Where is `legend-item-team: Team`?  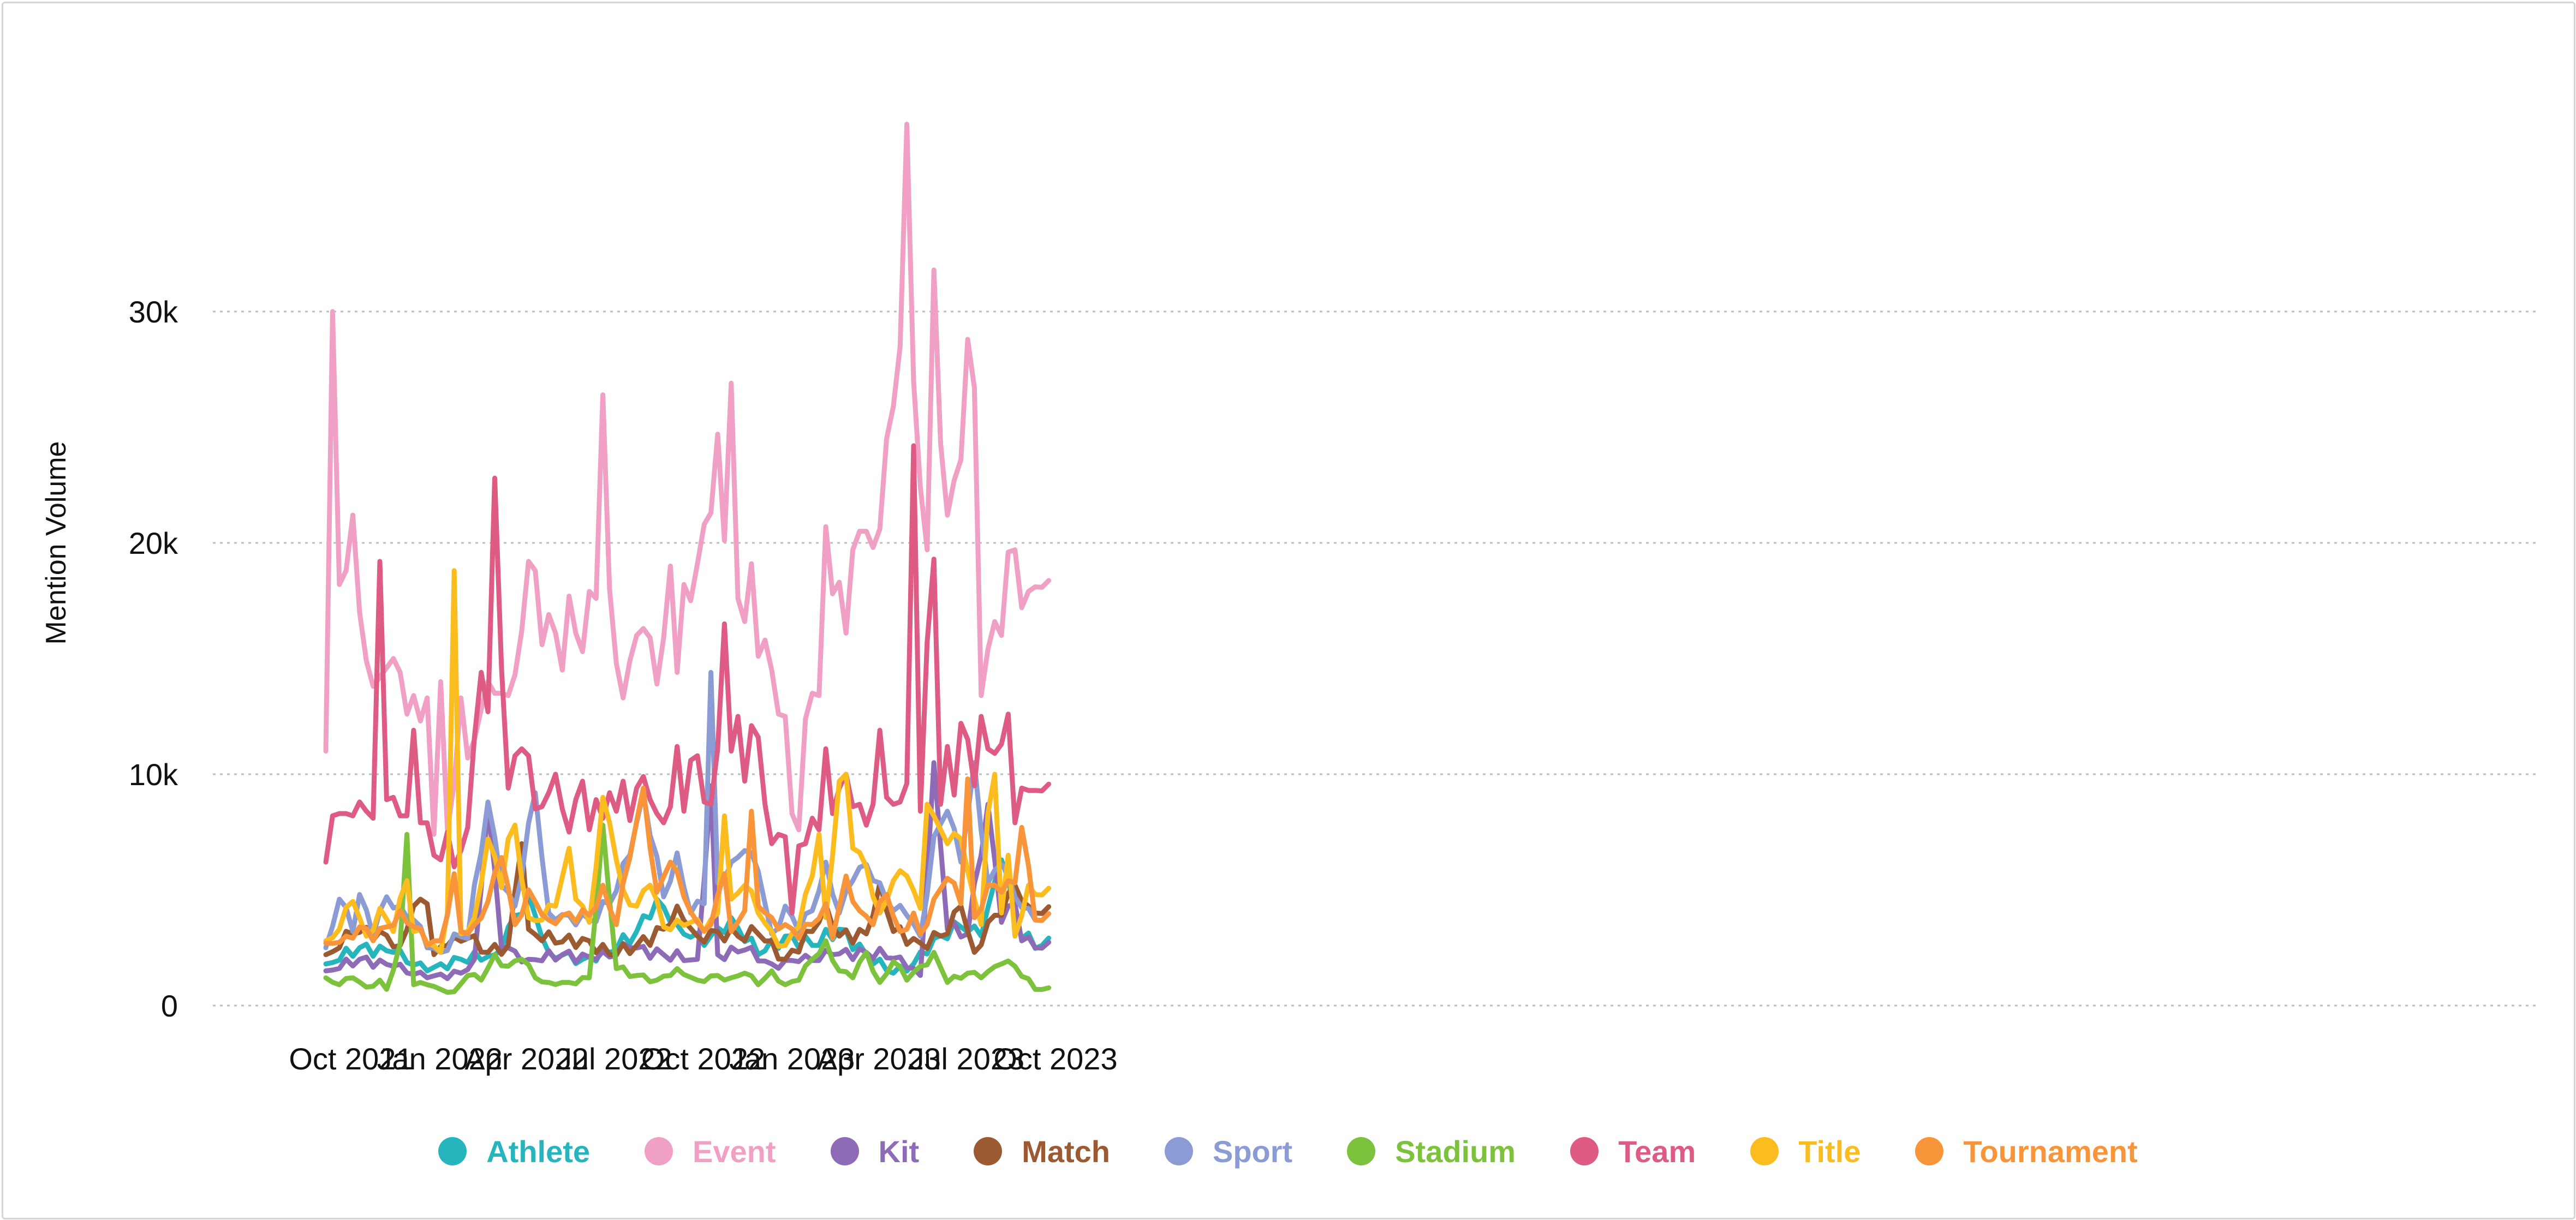 legend-item-team: Team is located at coordinates (1633, 1151).